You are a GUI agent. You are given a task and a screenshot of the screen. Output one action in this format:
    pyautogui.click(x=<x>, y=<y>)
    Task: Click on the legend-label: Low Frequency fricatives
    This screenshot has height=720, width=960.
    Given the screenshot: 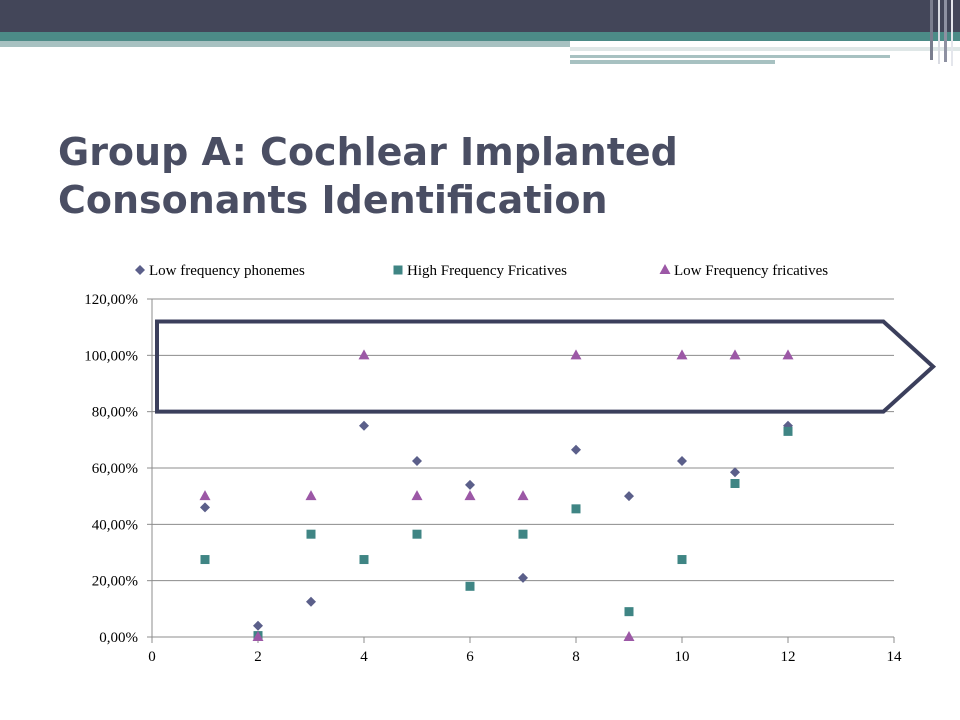 What is the action you would take?
    pyautogui.click(x=751, y=271)
    